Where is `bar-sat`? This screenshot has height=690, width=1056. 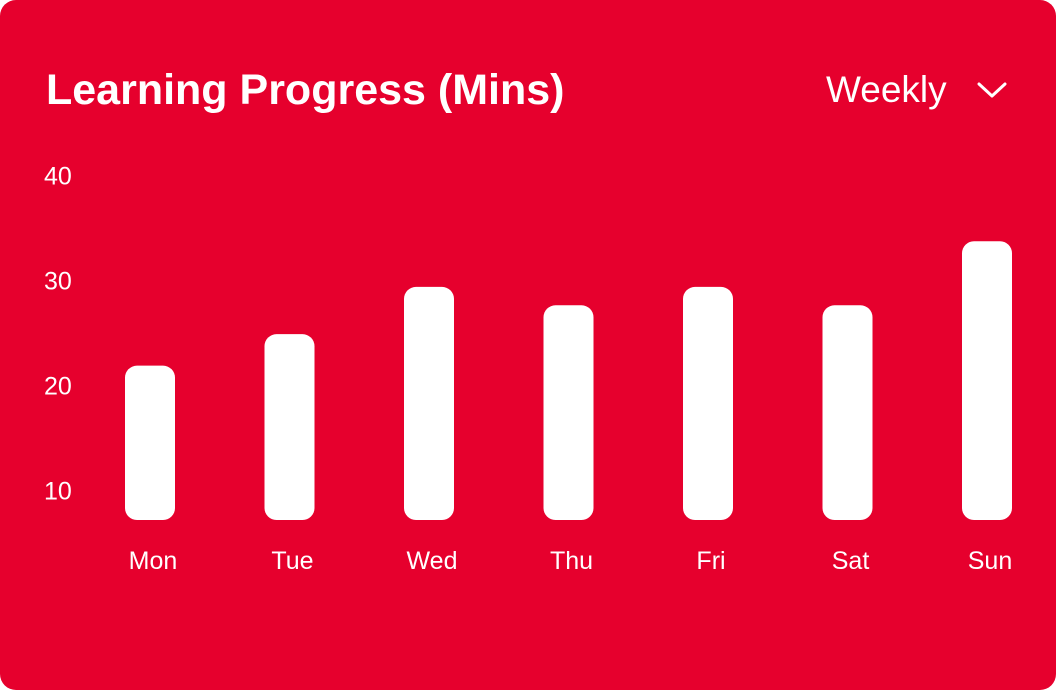
bar-sat is located at coordinates (847, 412).